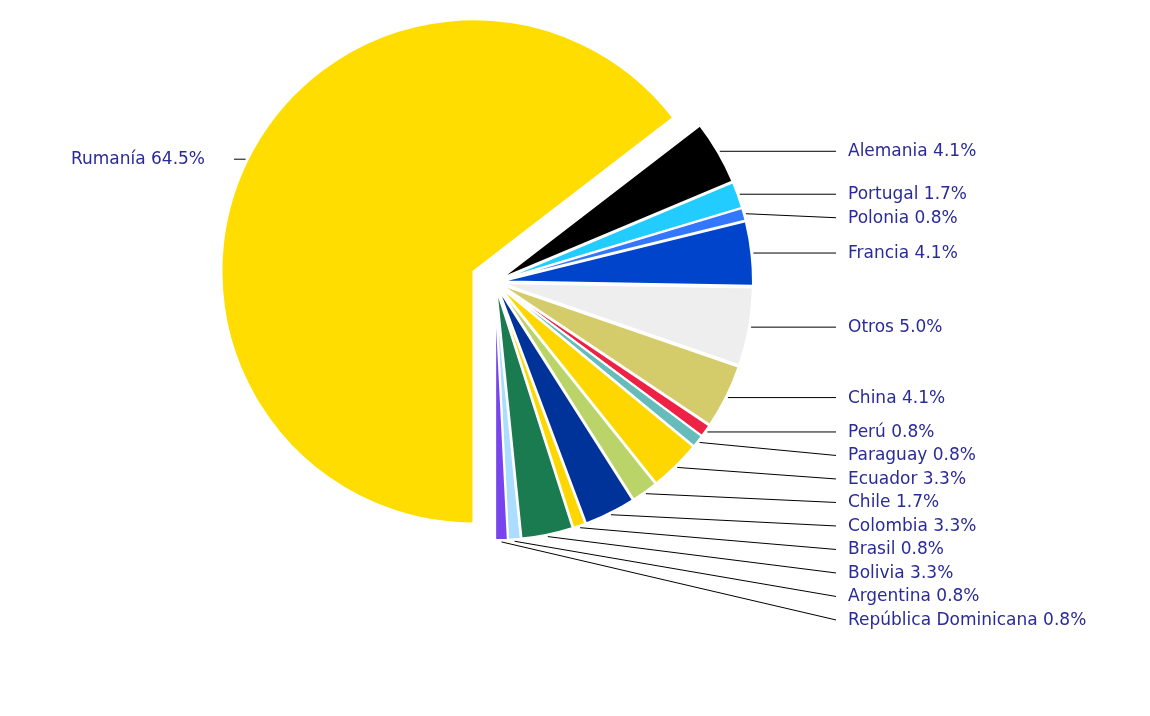  What do you see at coordinates (907, 193) in the screenshot?
I see `slice-label: Portugal 1.7%` at bounding box center [907, 193].